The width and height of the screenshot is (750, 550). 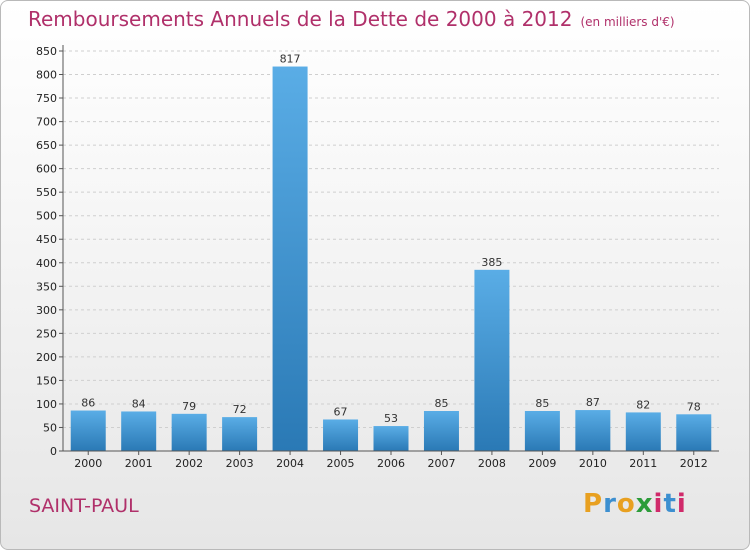 What do you see at coordinates (391, 463) in the screenshot?
I see `x-tick-label: 2006` at bounding box center [391, 463].